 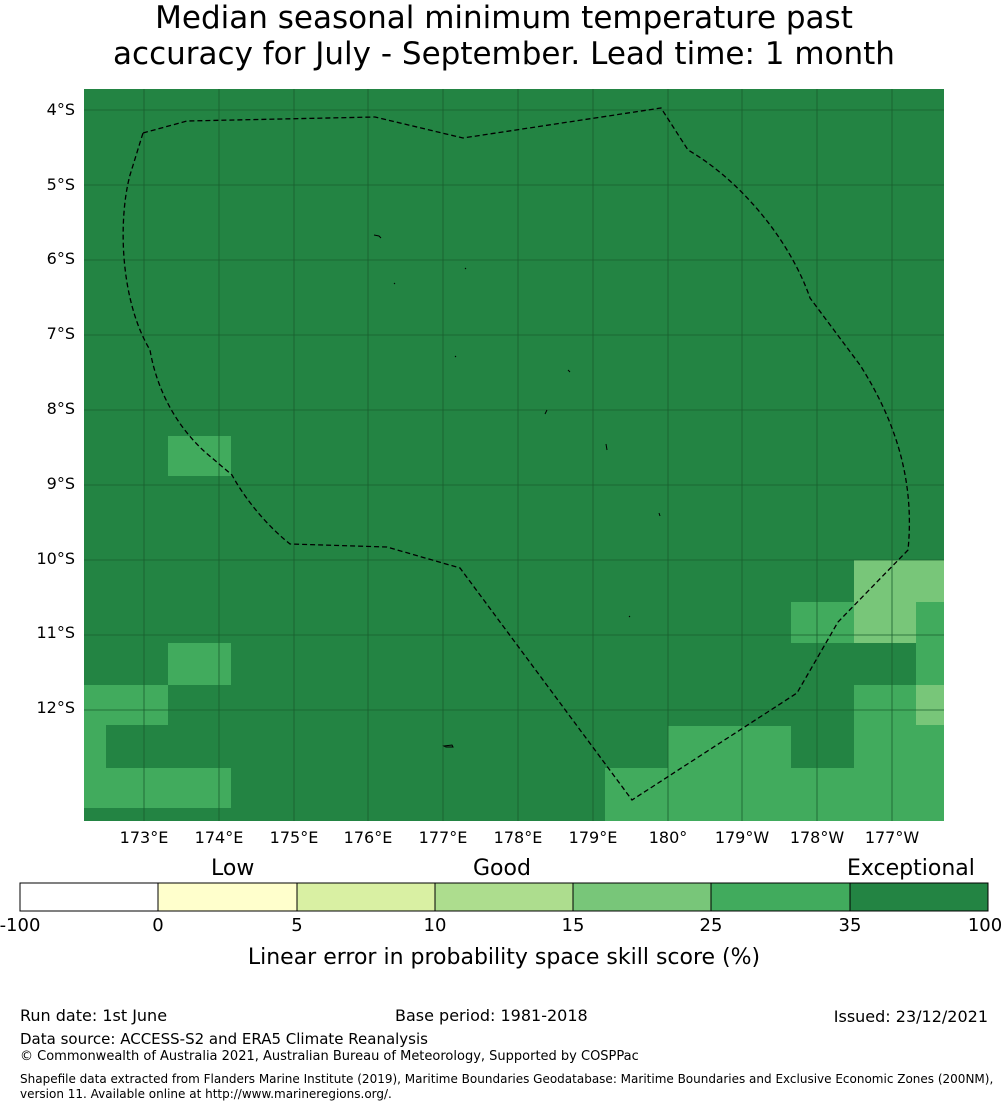 I want to click on colorbar-tick-label: 0, so click(x=158, y=925).